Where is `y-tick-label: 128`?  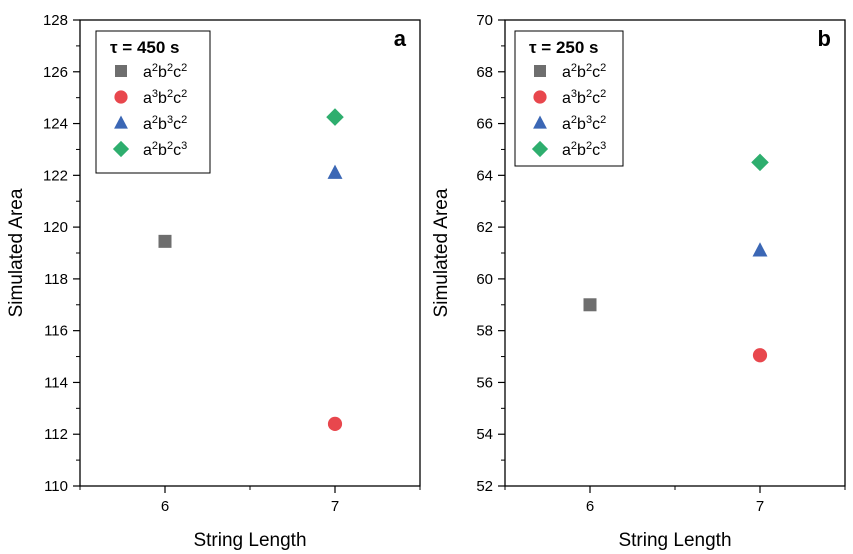
y-tick-label: 128 is located at coordinates (55, 20).